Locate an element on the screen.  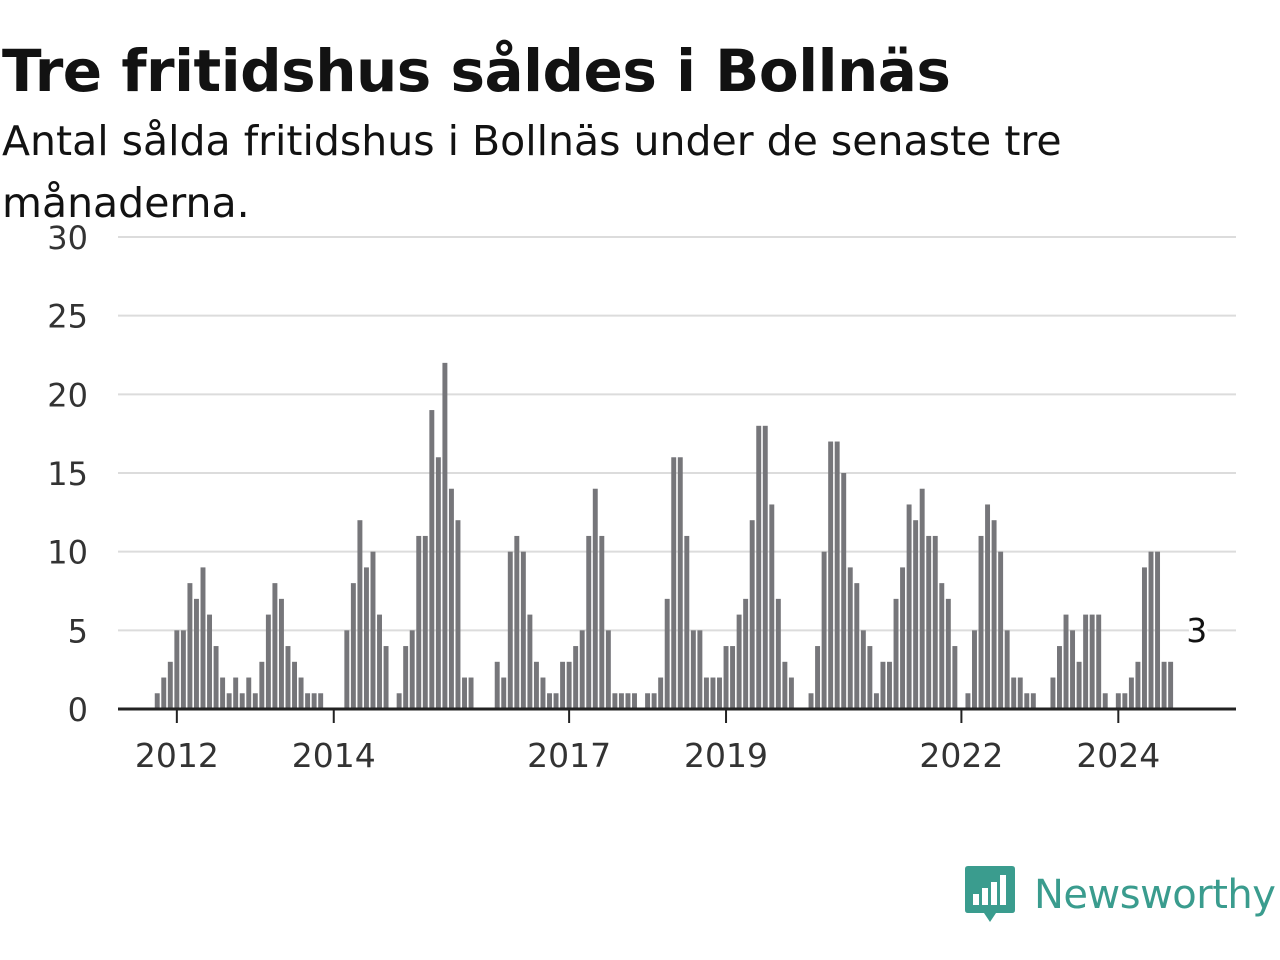
x-tick-label: 2012 is located at coordinates (177, 755).